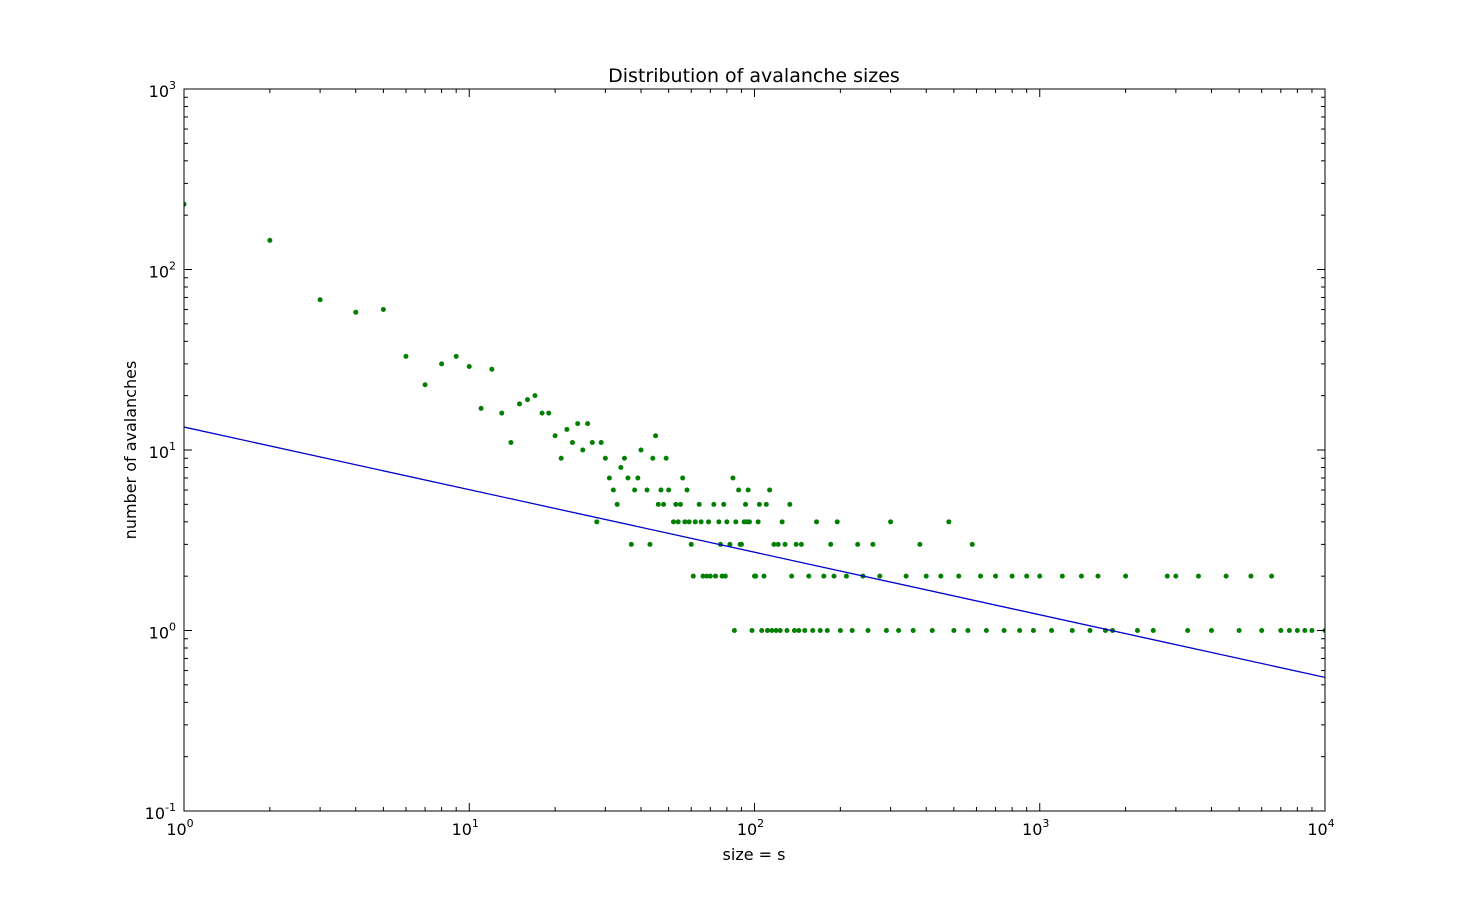 Image resolution: width=1473 pixels, height=906 pixels. What do you see at coordinates (162, 90) in the screenshot?
I see `y-tick-label: 10³` at bounding box center [162, 90].